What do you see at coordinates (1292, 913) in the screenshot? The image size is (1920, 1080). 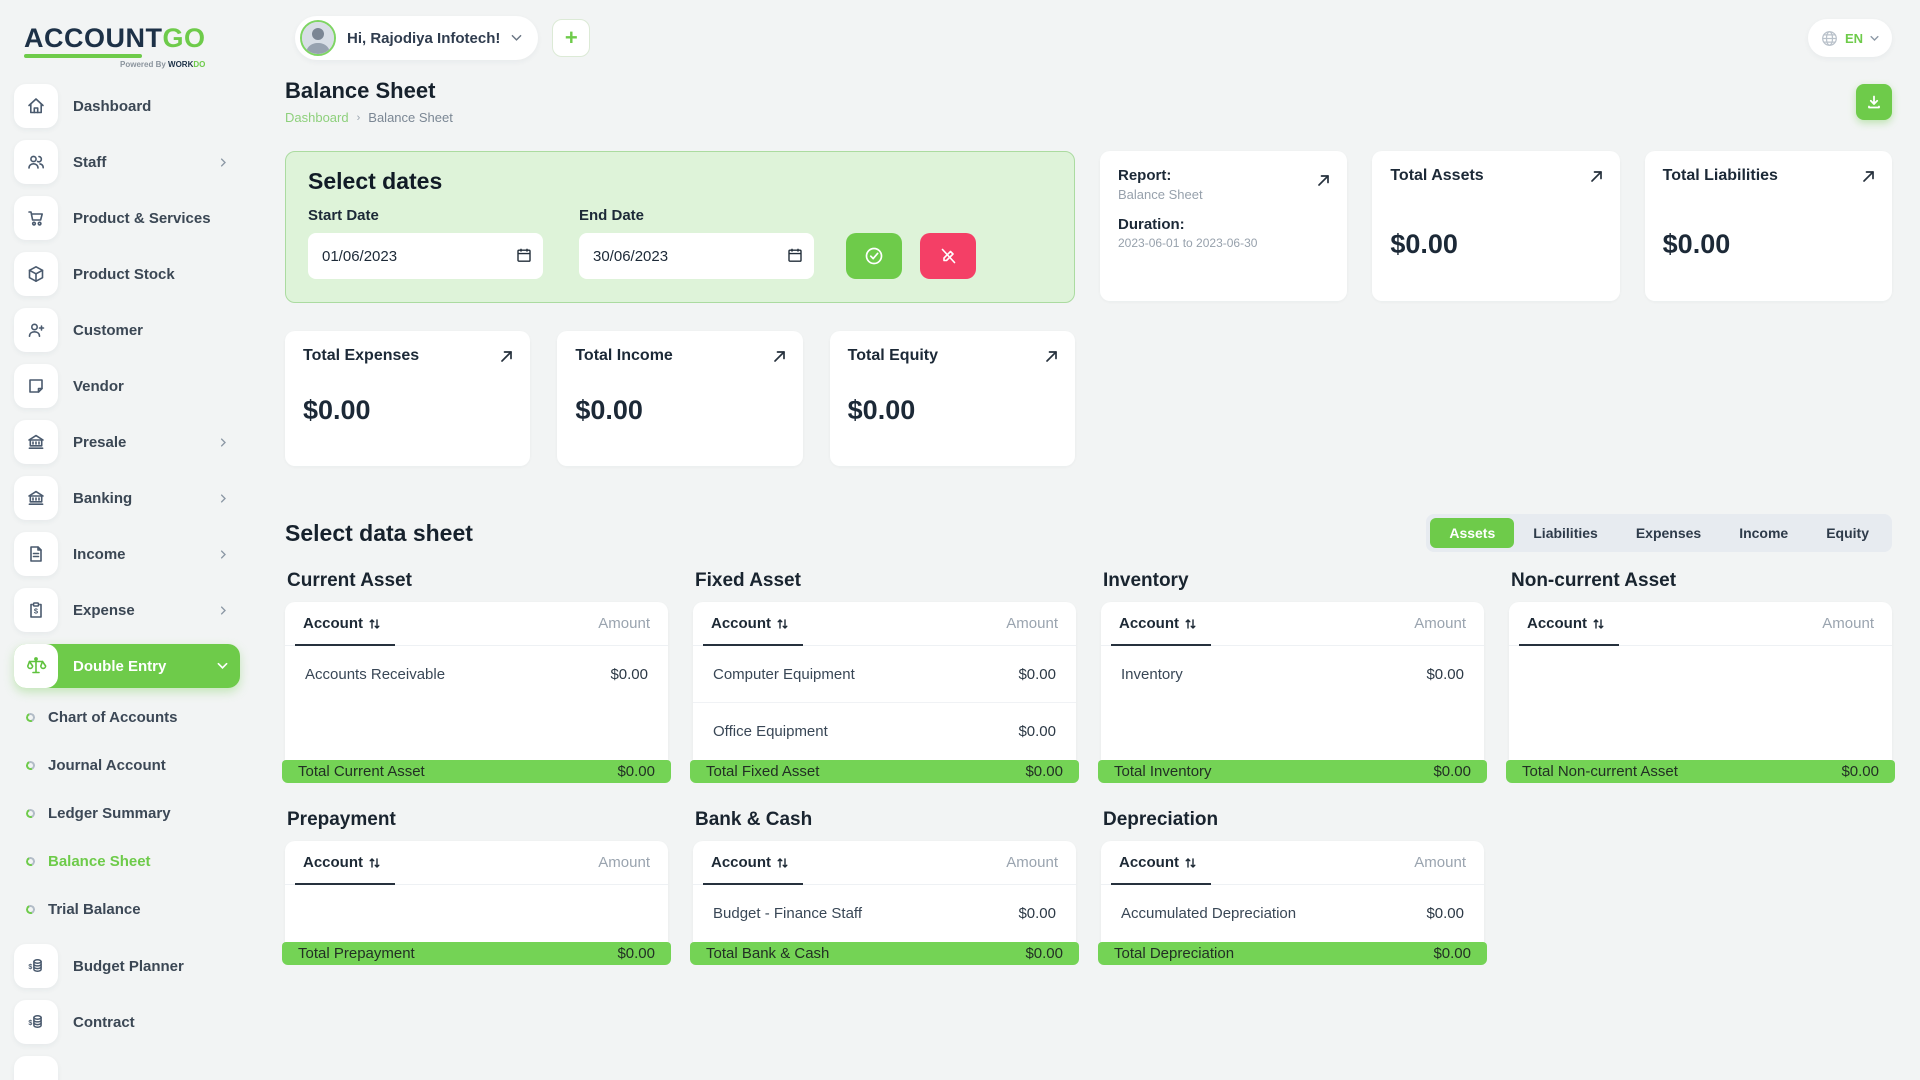 I see `table-row: Accumulated Depreciation $0.00` at bounding box center [1292, 913].